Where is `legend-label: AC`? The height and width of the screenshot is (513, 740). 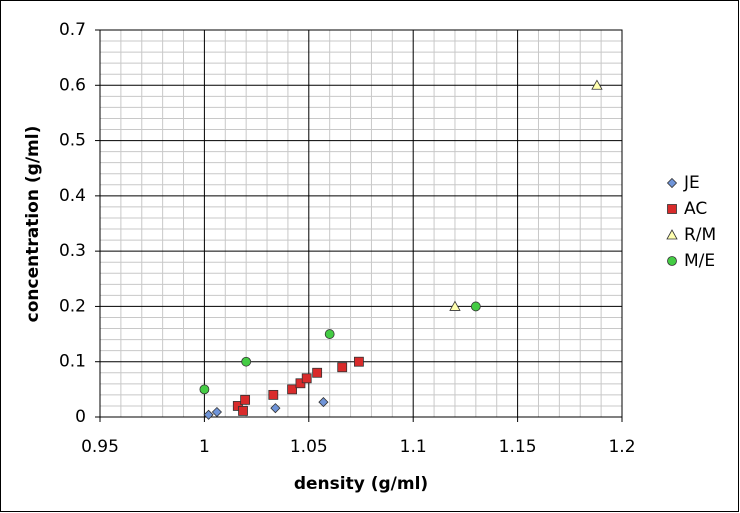
legend-label: AC is located at coordinates (695, 209).